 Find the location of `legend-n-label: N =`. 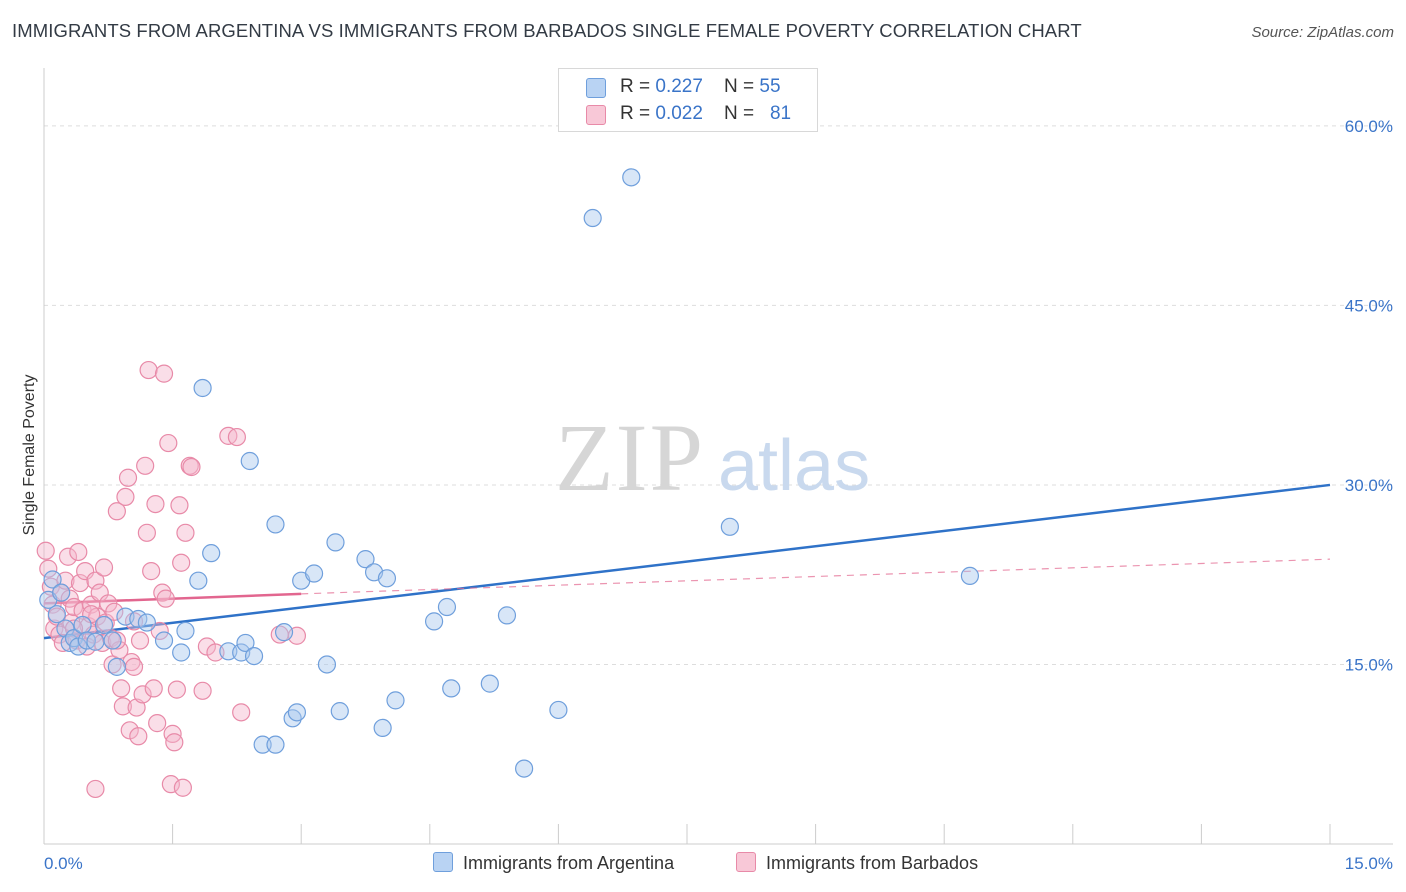

legend-n-label: N = is located at coordinates (742, 113).